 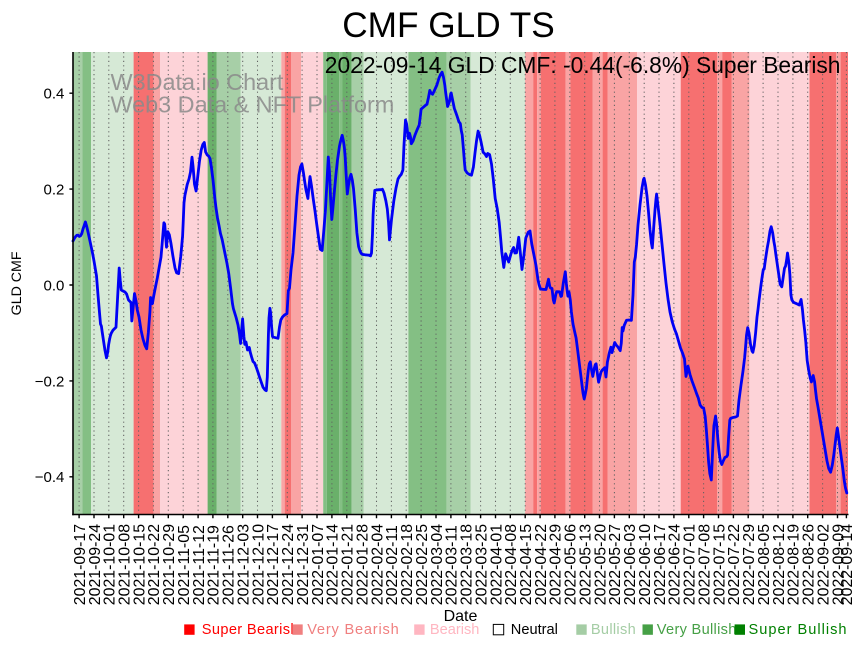 What do you see at coordinates (288, 564) in the screenshot?
I see `svg-text: 2021-12-24` at bounding box center [288, 564].